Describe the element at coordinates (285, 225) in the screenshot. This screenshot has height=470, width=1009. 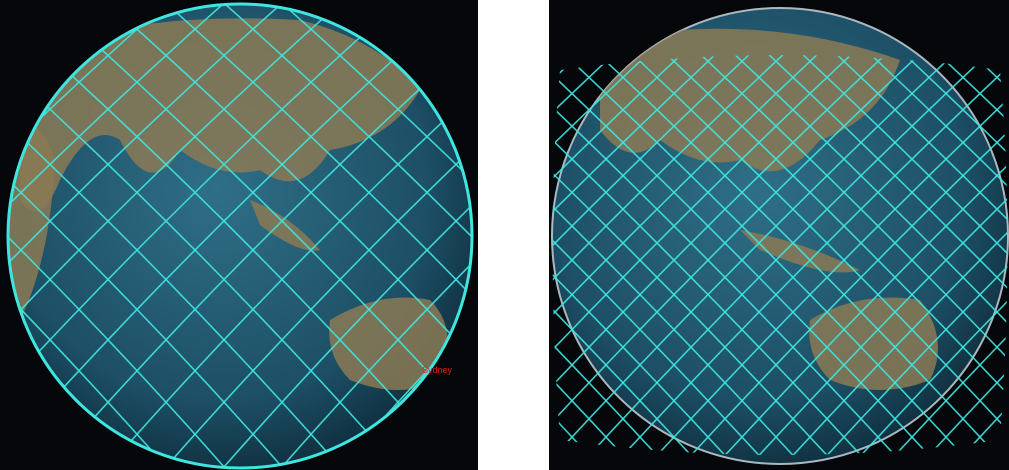
I see `islands` at that location.